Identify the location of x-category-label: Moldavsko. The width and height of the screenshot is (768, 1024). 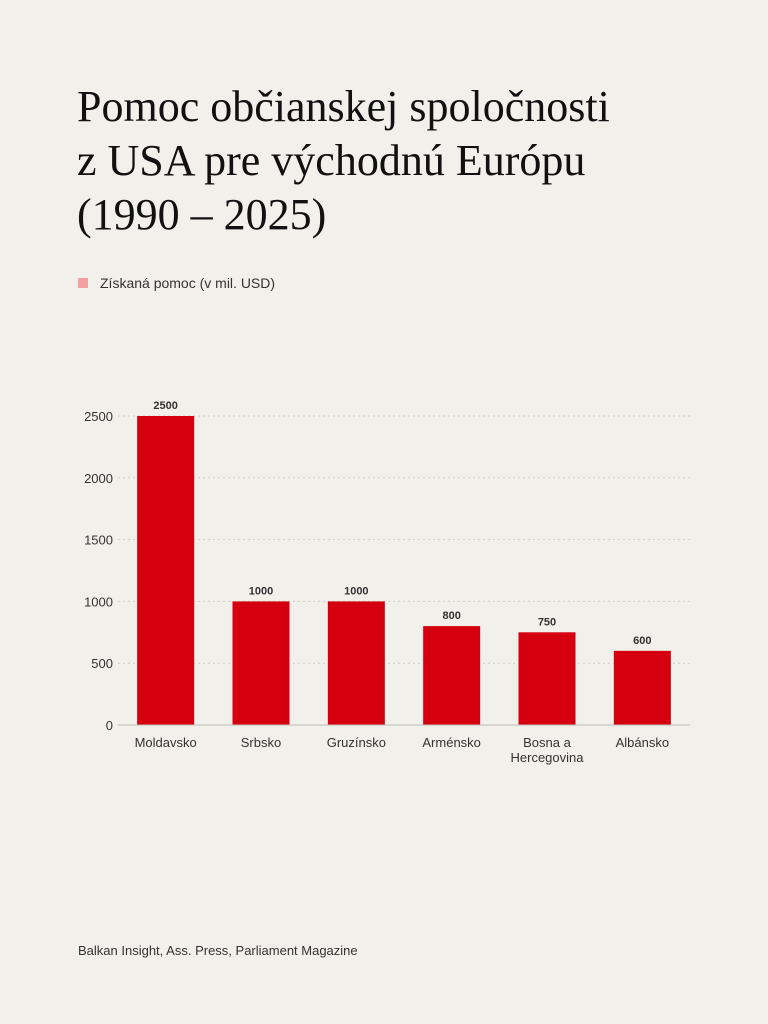
(166, 742).